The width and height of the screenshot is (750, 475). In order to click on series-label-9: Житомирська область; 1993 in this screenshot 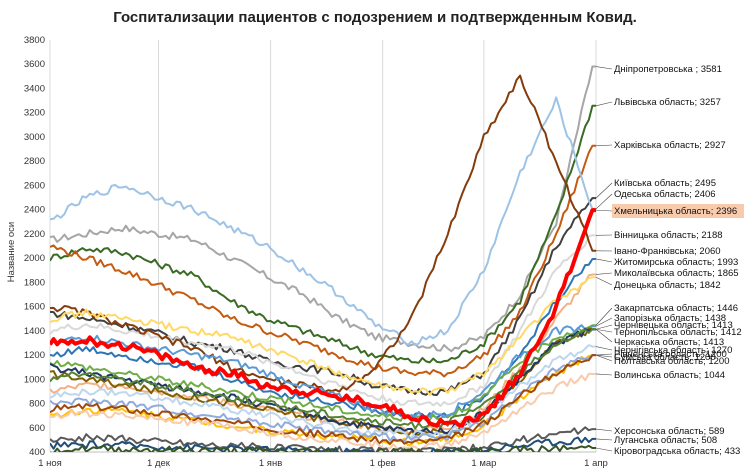, I will do `click(676, 262)`.